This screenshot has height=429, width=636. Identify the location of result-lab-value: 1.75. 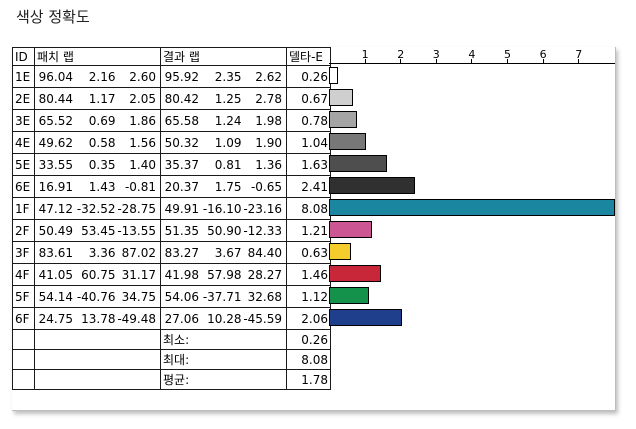
(228, 186).